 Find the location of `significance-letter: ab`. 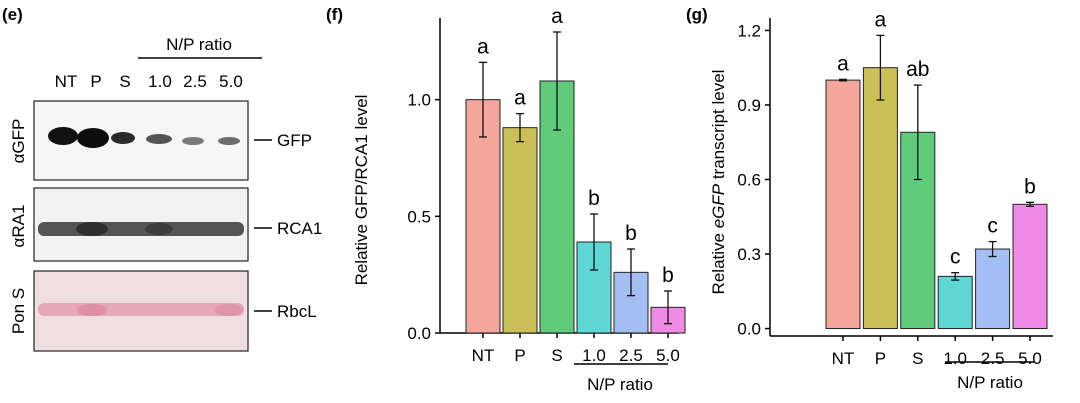

significance-letter: ab is located at coordinates (917, 69).